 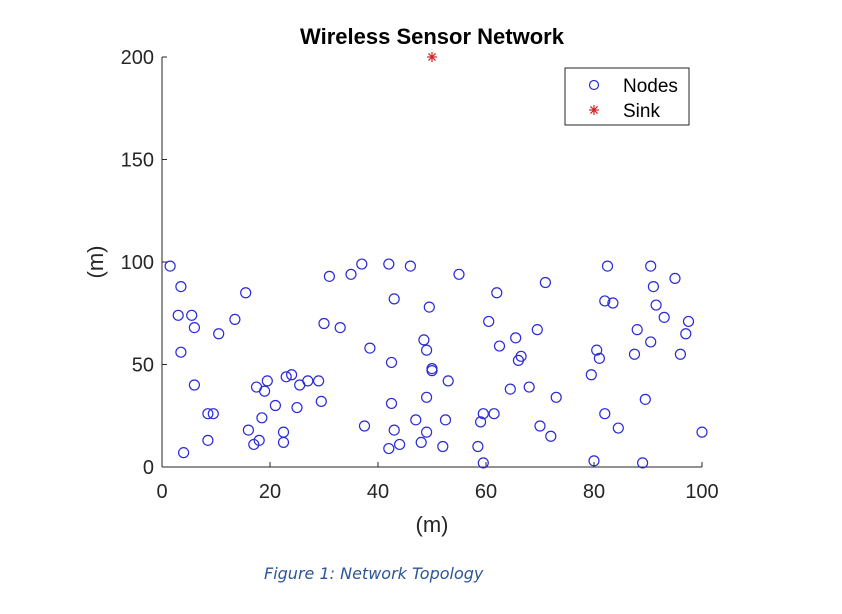 What do you see at coordinates (95, 262) in the screenshot?
I see `y-axis-label: (m)` at bounding box center [95, 262].